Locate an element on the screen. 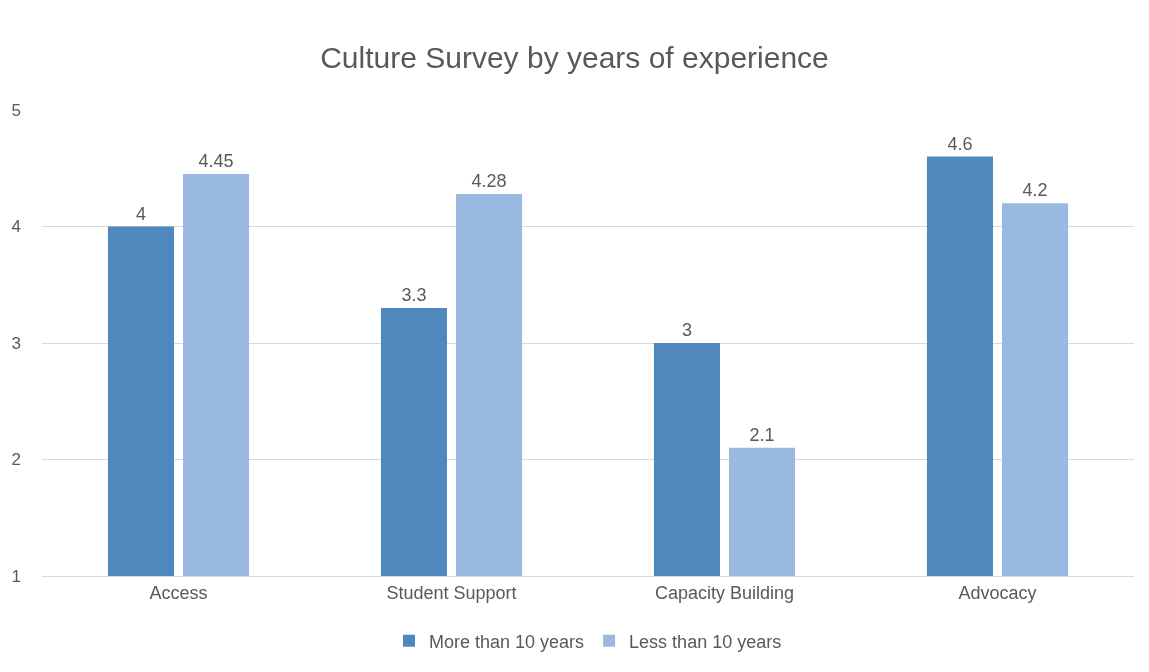  x-tick-label: Student Support is located at coordinates (451, 592).